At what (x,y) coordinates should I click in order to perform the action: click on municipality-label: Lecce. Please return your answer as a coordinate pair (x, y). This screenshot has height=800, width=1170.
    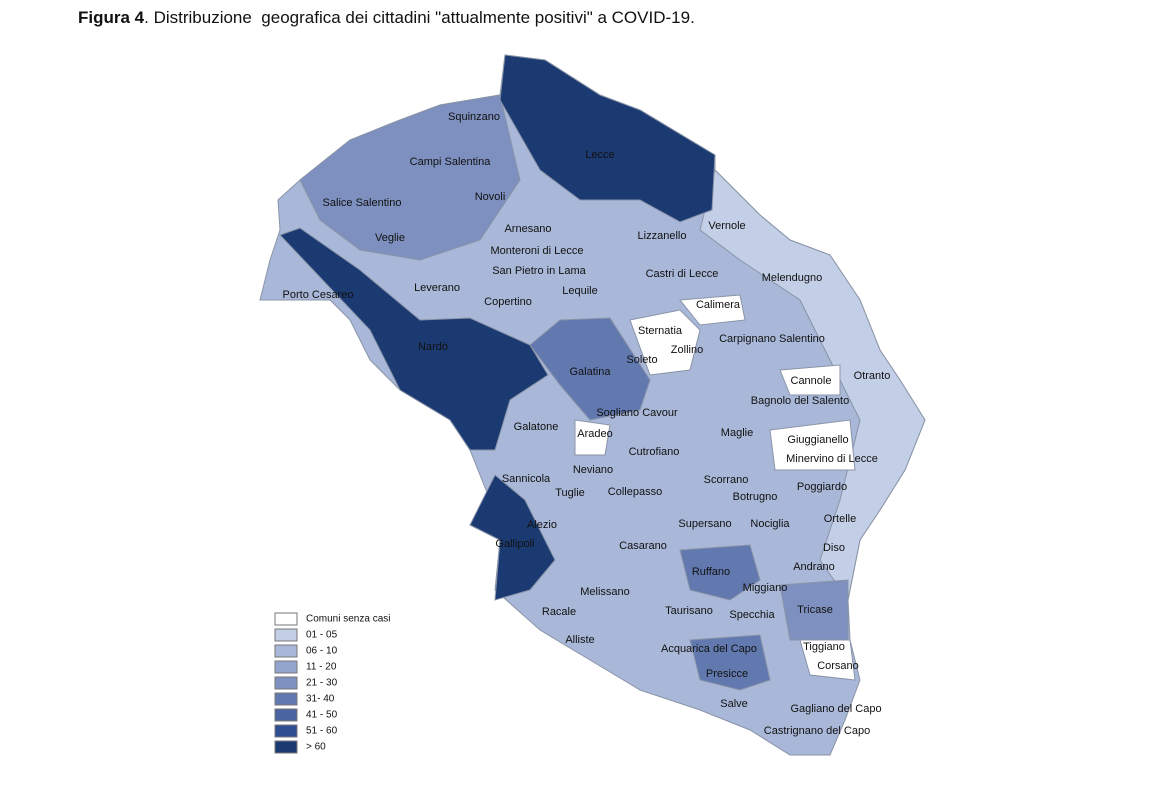
    Looking at the image, I should click on (599, 155).